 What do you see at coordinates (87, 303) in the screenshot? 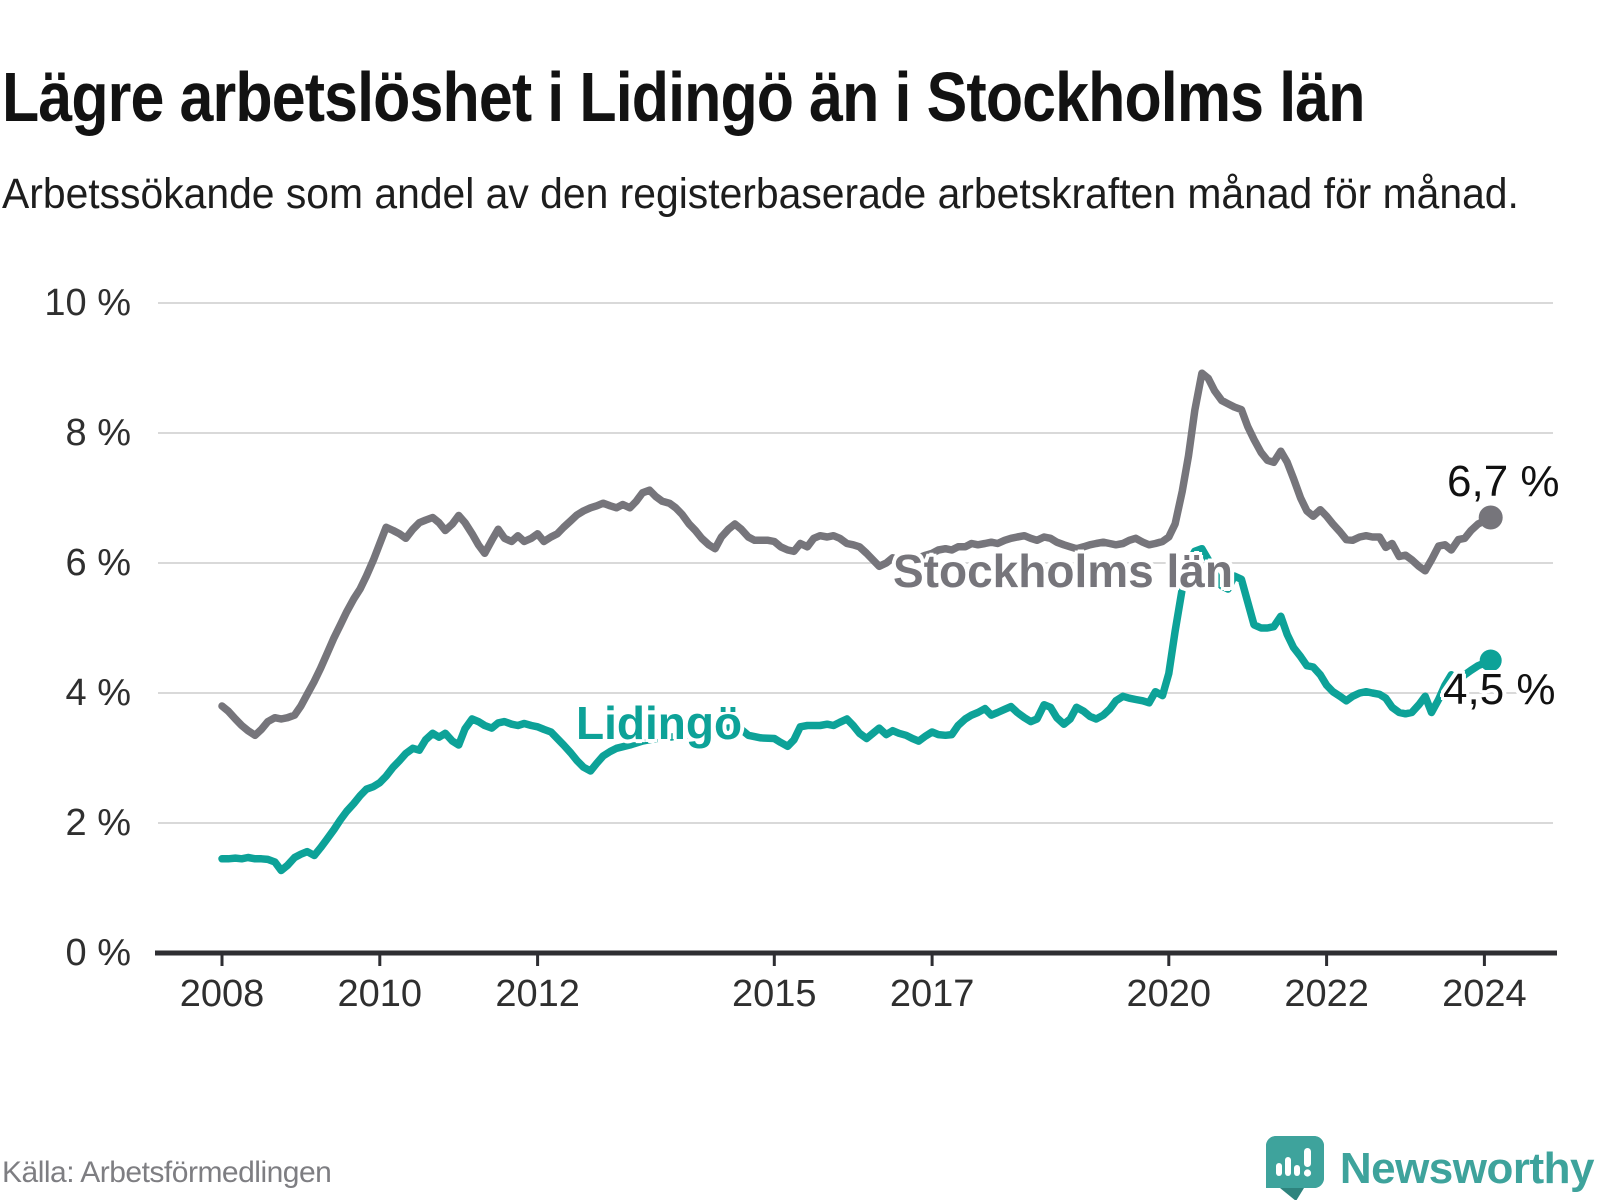
I see `y-tick-label-10: 10 %` at bounding box center [87, 303].